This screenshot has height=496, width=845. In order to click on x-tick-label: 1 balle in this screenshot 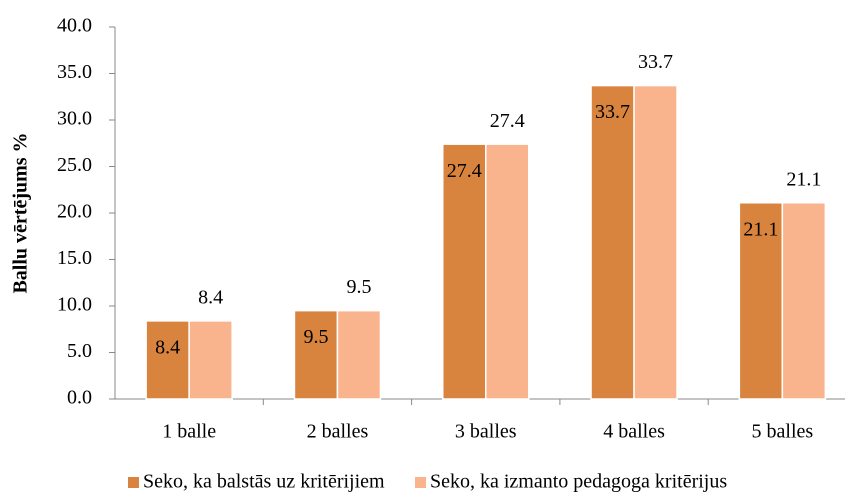, I will do `click(189, 432)`.